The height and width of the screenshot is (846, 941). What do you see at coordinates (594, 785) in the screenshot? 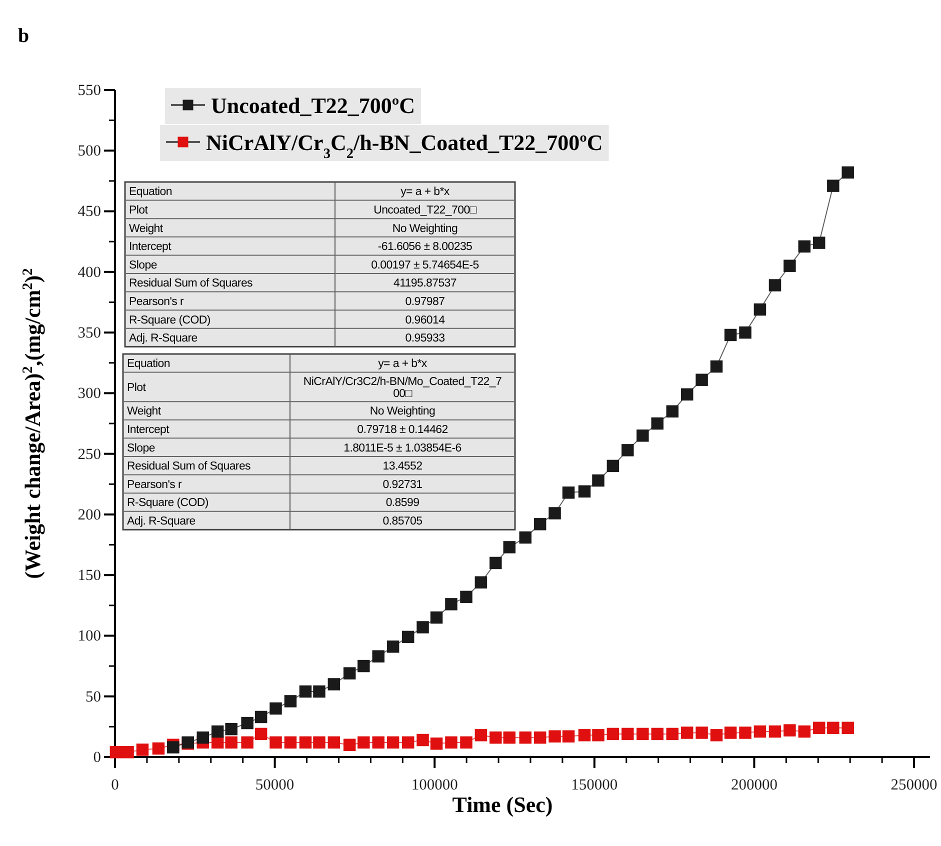
I see `x-tick-label: 150000` at bounding box center [594, 785].